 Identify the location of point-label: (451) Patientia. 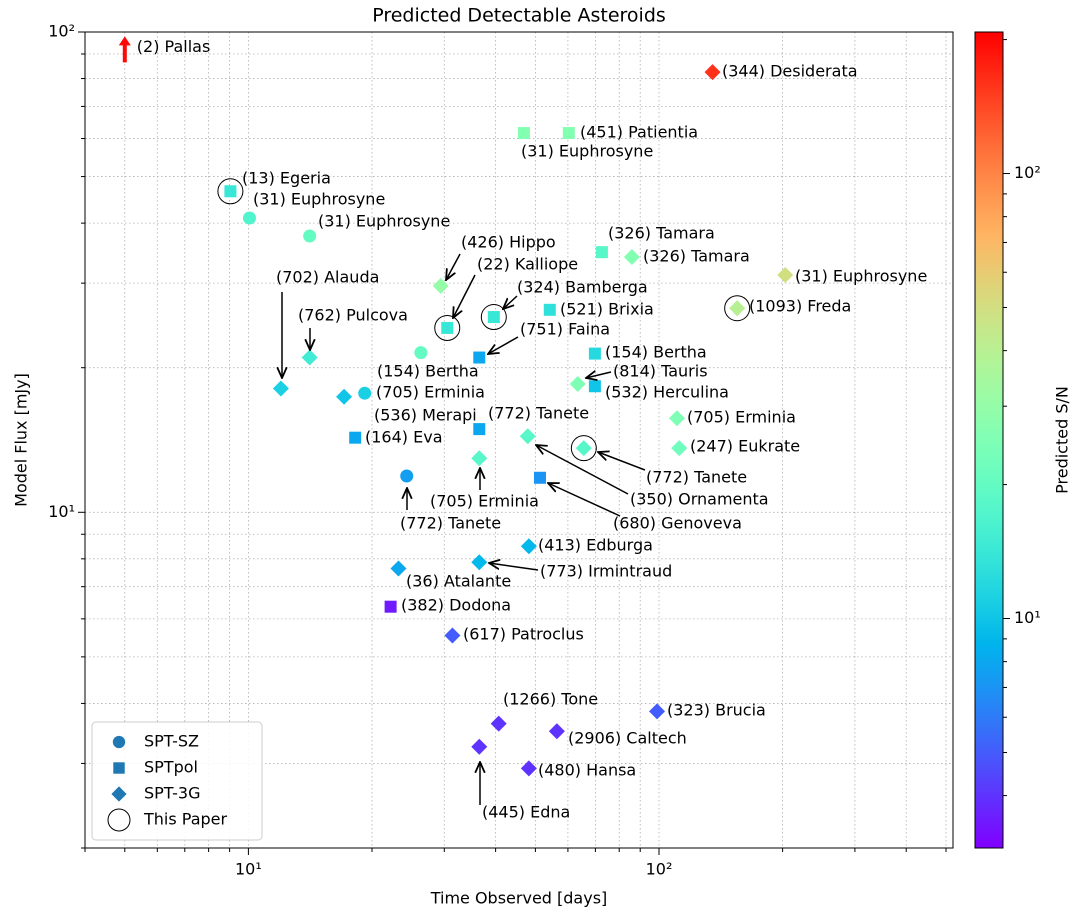
(639, 132).